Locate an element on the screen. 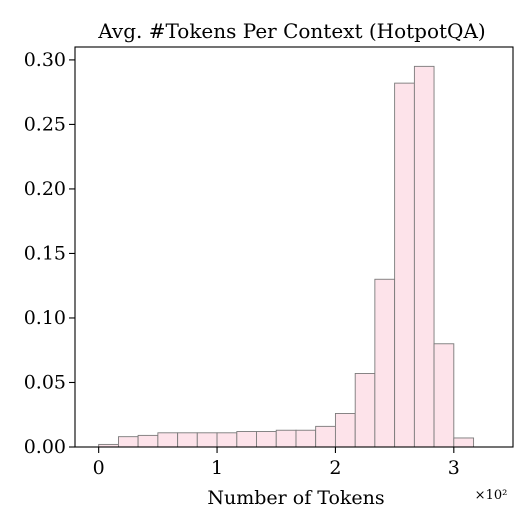  chart-title: Avg. #Tokens Per Context (HotpotQA) is located at coordinates (291, 31).